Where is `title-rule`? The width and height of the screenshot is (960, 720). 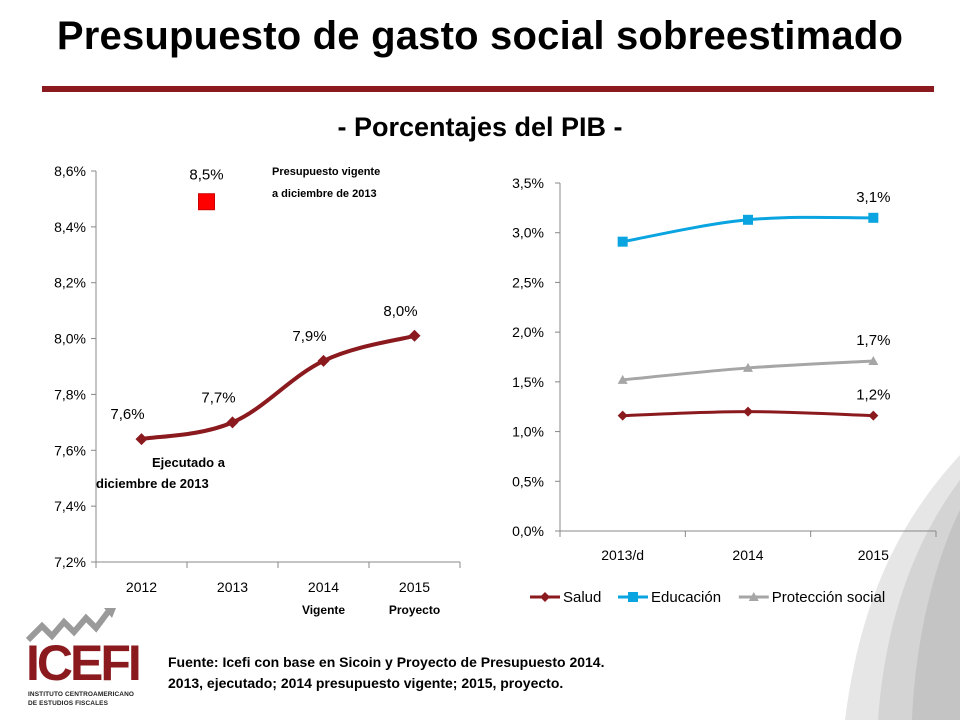
title-rule is located at coordinates (488, 89).